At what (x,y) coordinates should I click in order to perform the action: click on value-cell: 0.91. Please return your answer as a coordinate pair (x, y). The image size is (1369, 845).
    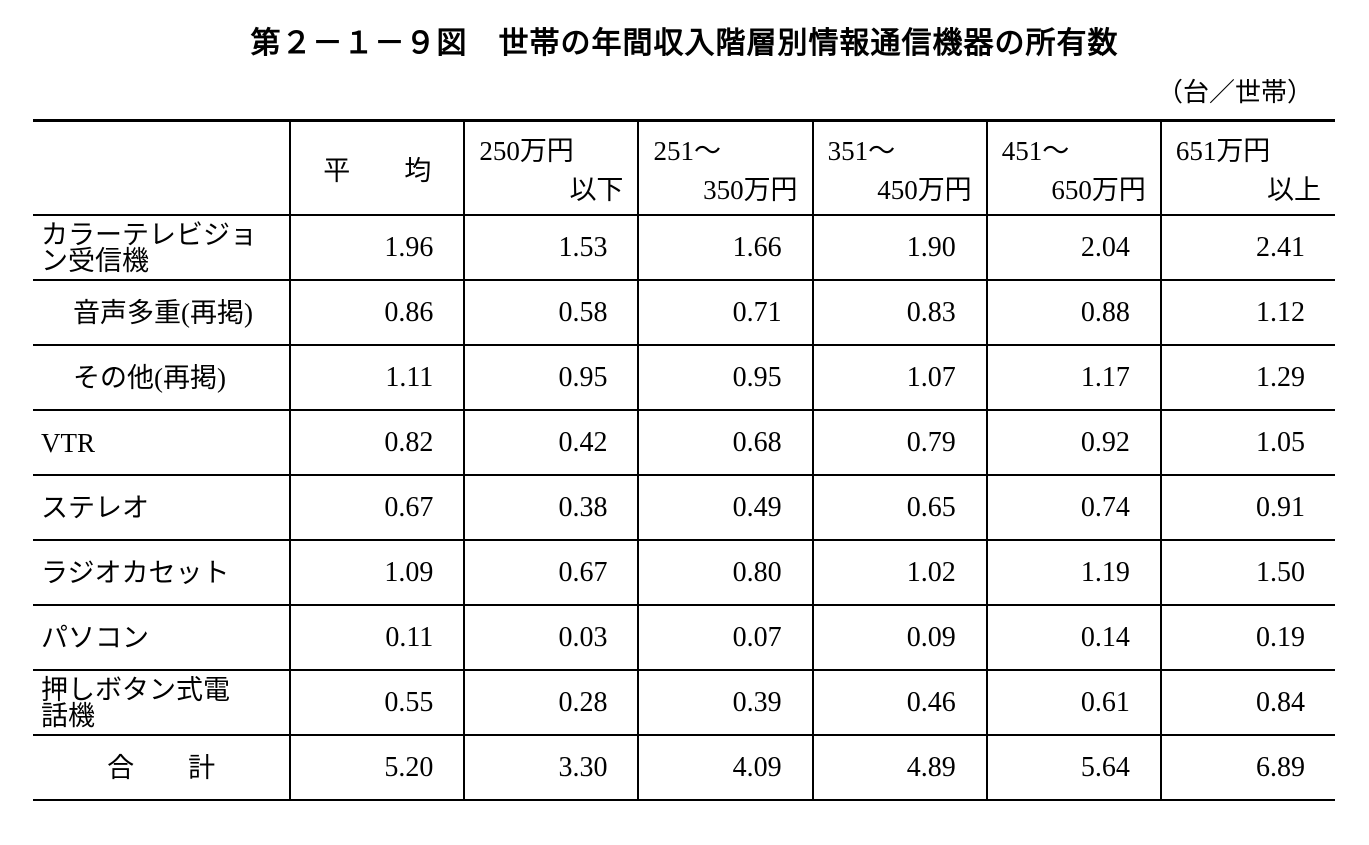
    Looking at the image, I should click on (1247, 508).